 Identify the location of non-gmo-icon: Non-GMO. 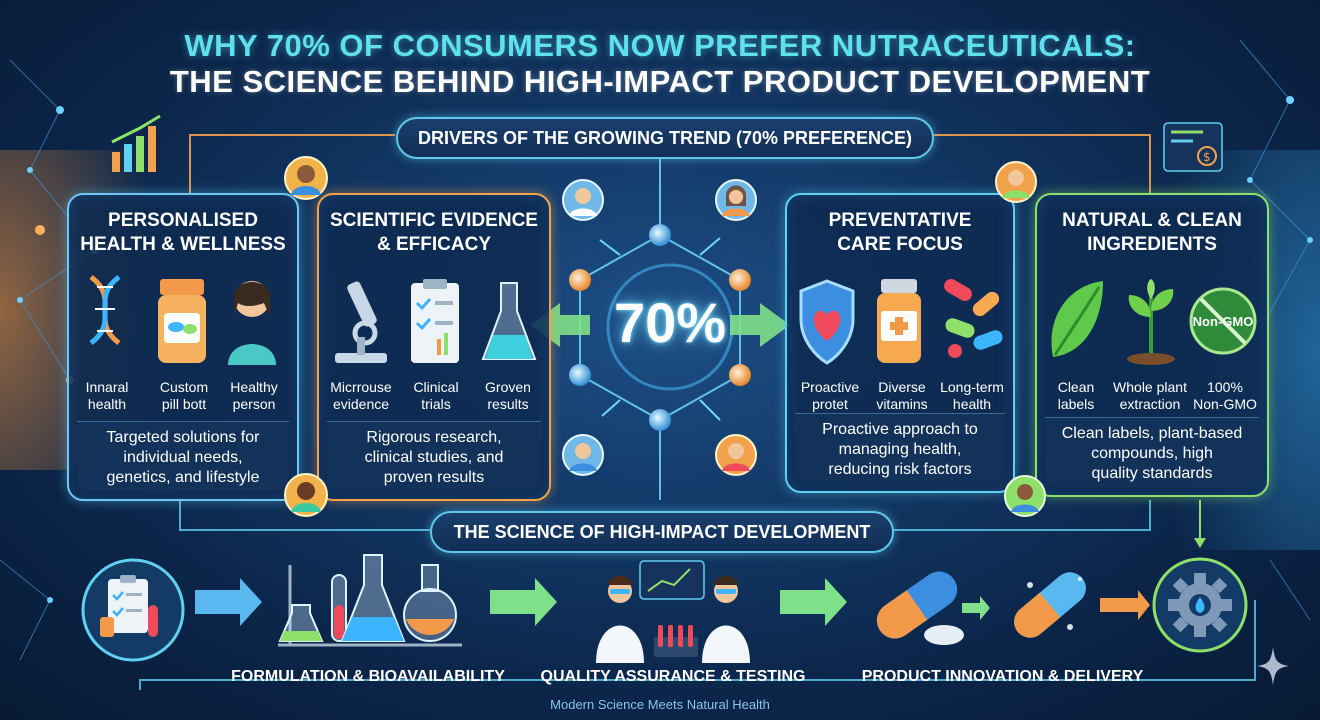
(1223, 321).